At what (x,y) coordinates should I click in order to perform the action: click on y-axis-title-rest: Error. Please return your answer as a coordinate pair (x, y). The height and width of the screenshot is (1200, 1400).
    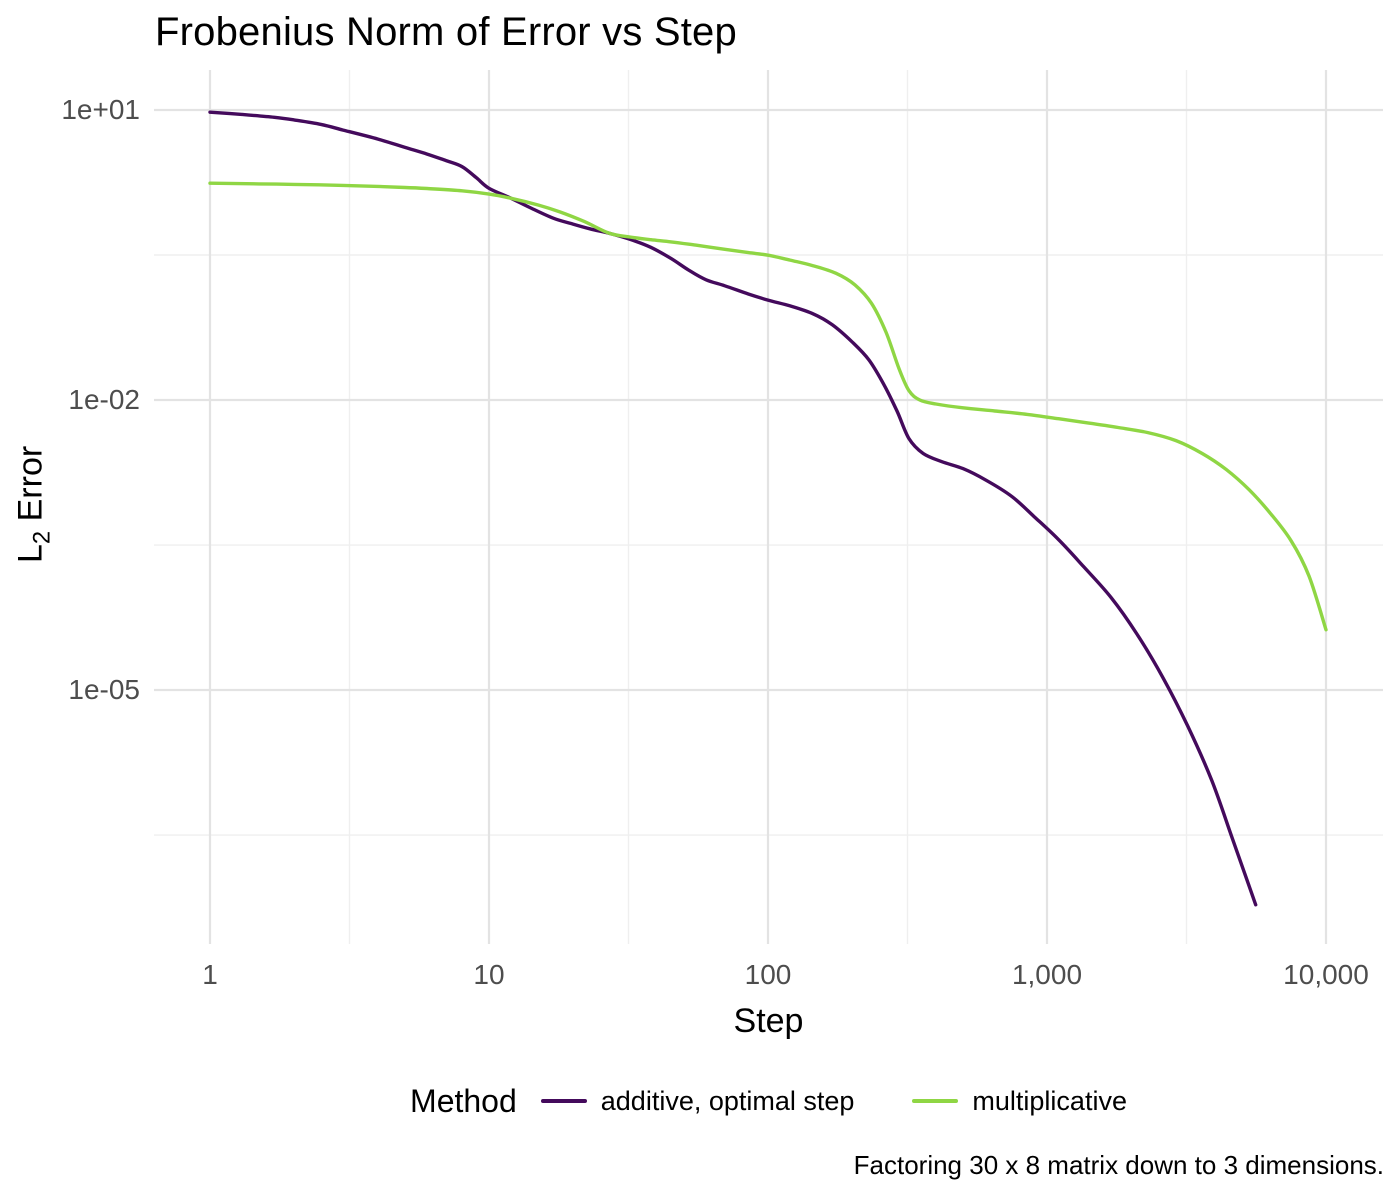
    Looking at the image, I should click on (30, 488).